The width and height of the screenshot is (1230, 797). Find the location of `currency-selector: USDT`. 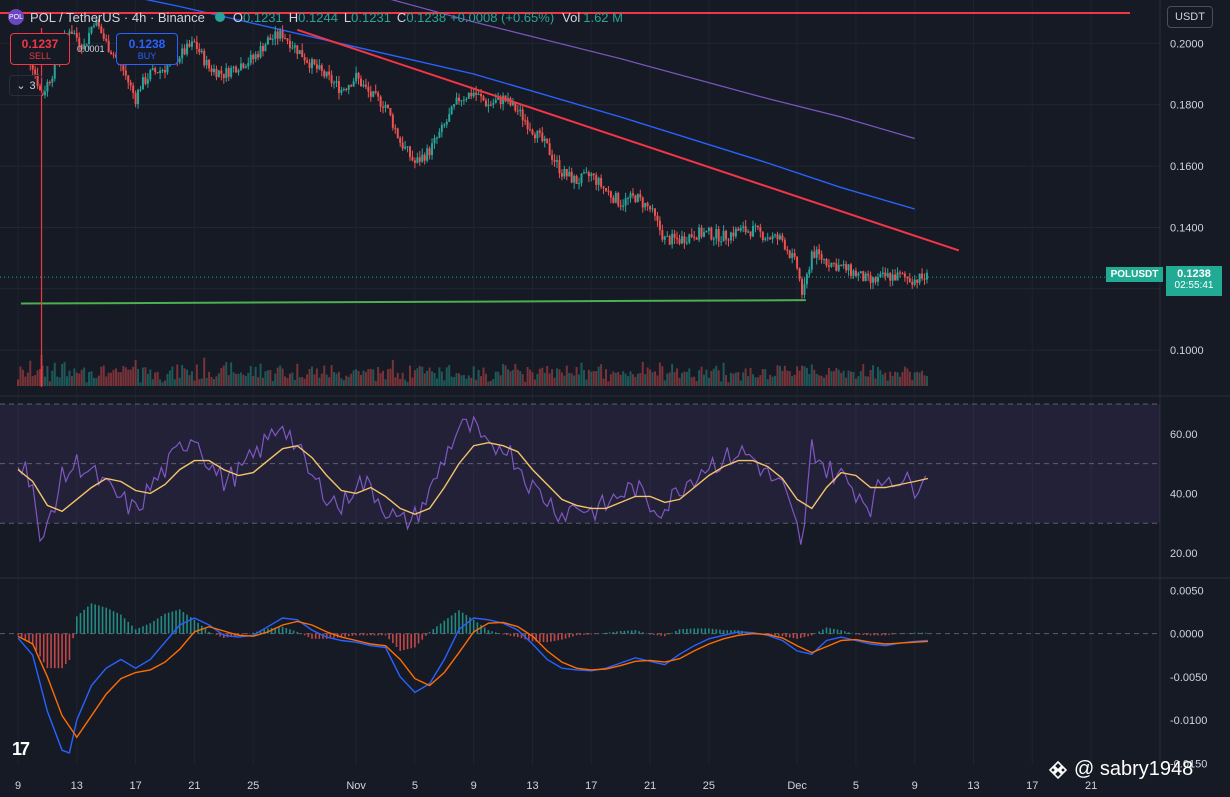

currency-selector: USDT is located at coordinates (1190, 17).